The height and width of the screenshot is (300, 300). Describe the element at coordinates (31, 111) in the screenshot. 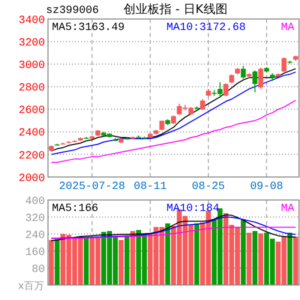

I see `y-tick-label: 2600` at that location.